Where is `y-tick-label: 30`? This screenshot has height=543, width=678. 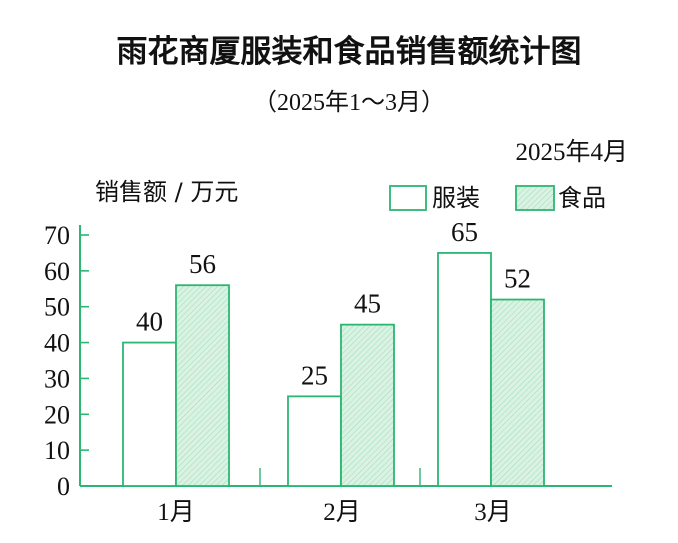
y-tick-label: 30 is located at coordinates (57, 378).